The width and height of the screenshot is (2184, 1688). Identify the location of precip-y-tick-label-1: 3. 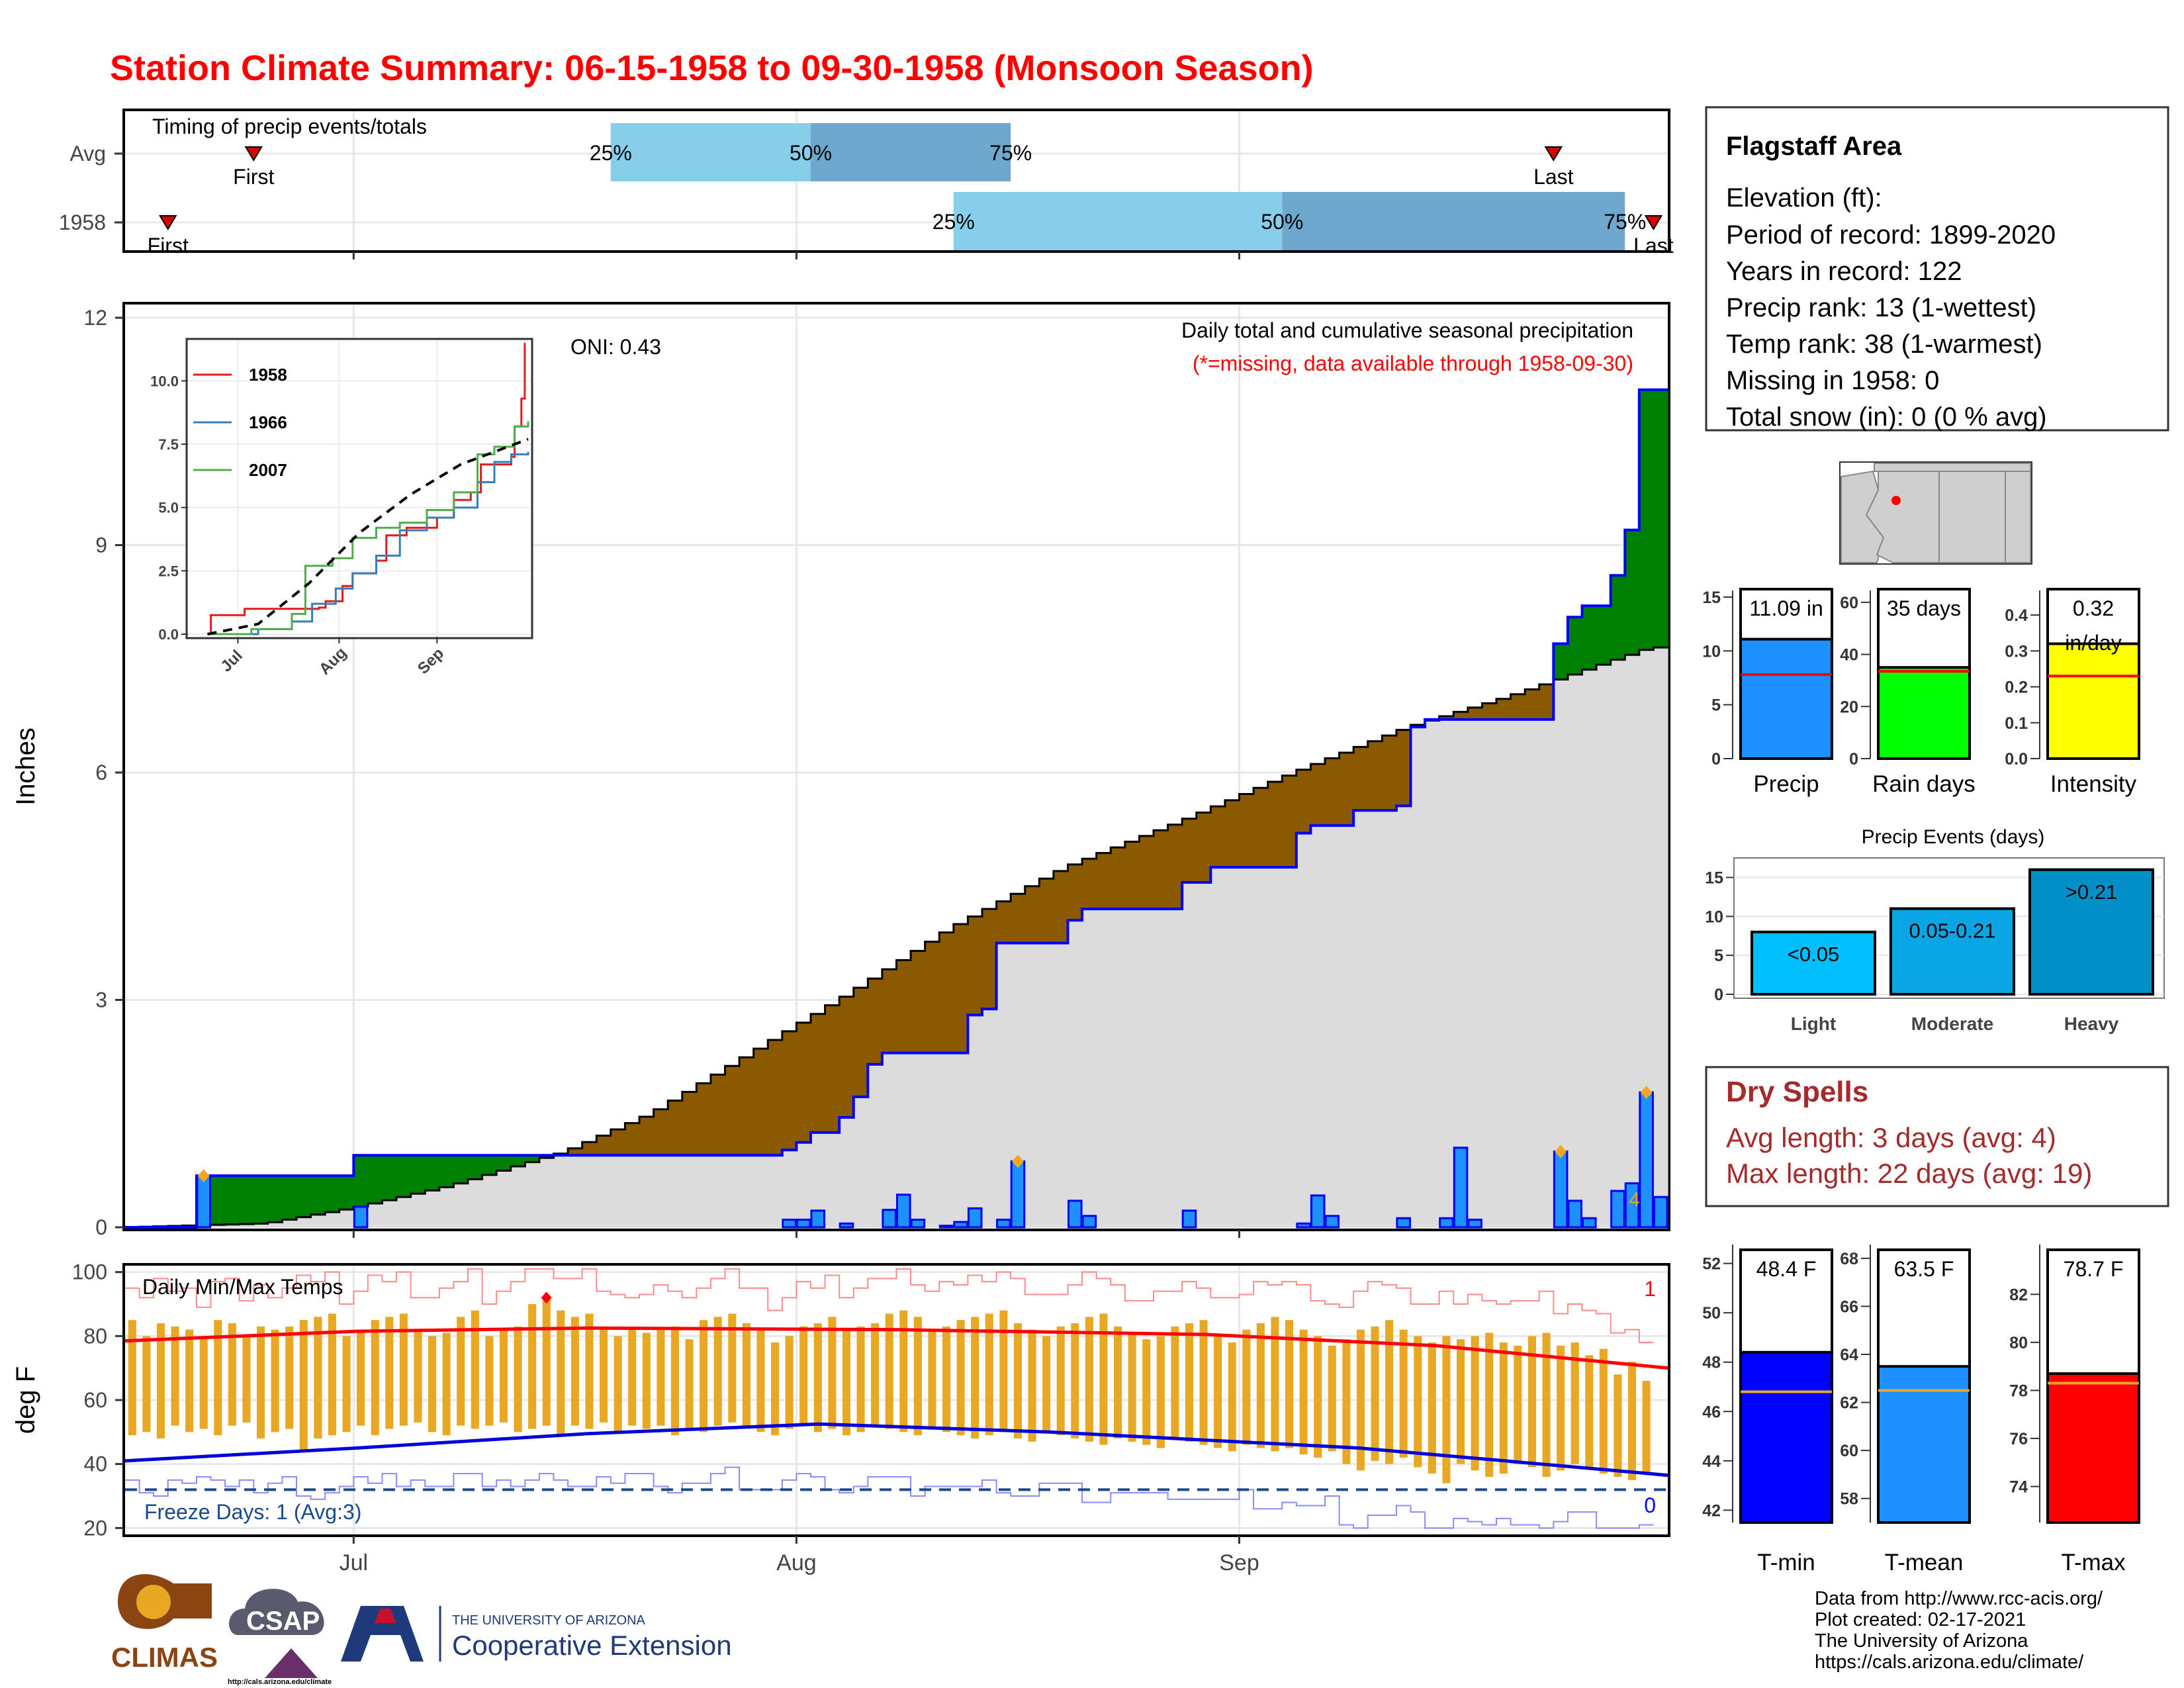
(101, 1000).